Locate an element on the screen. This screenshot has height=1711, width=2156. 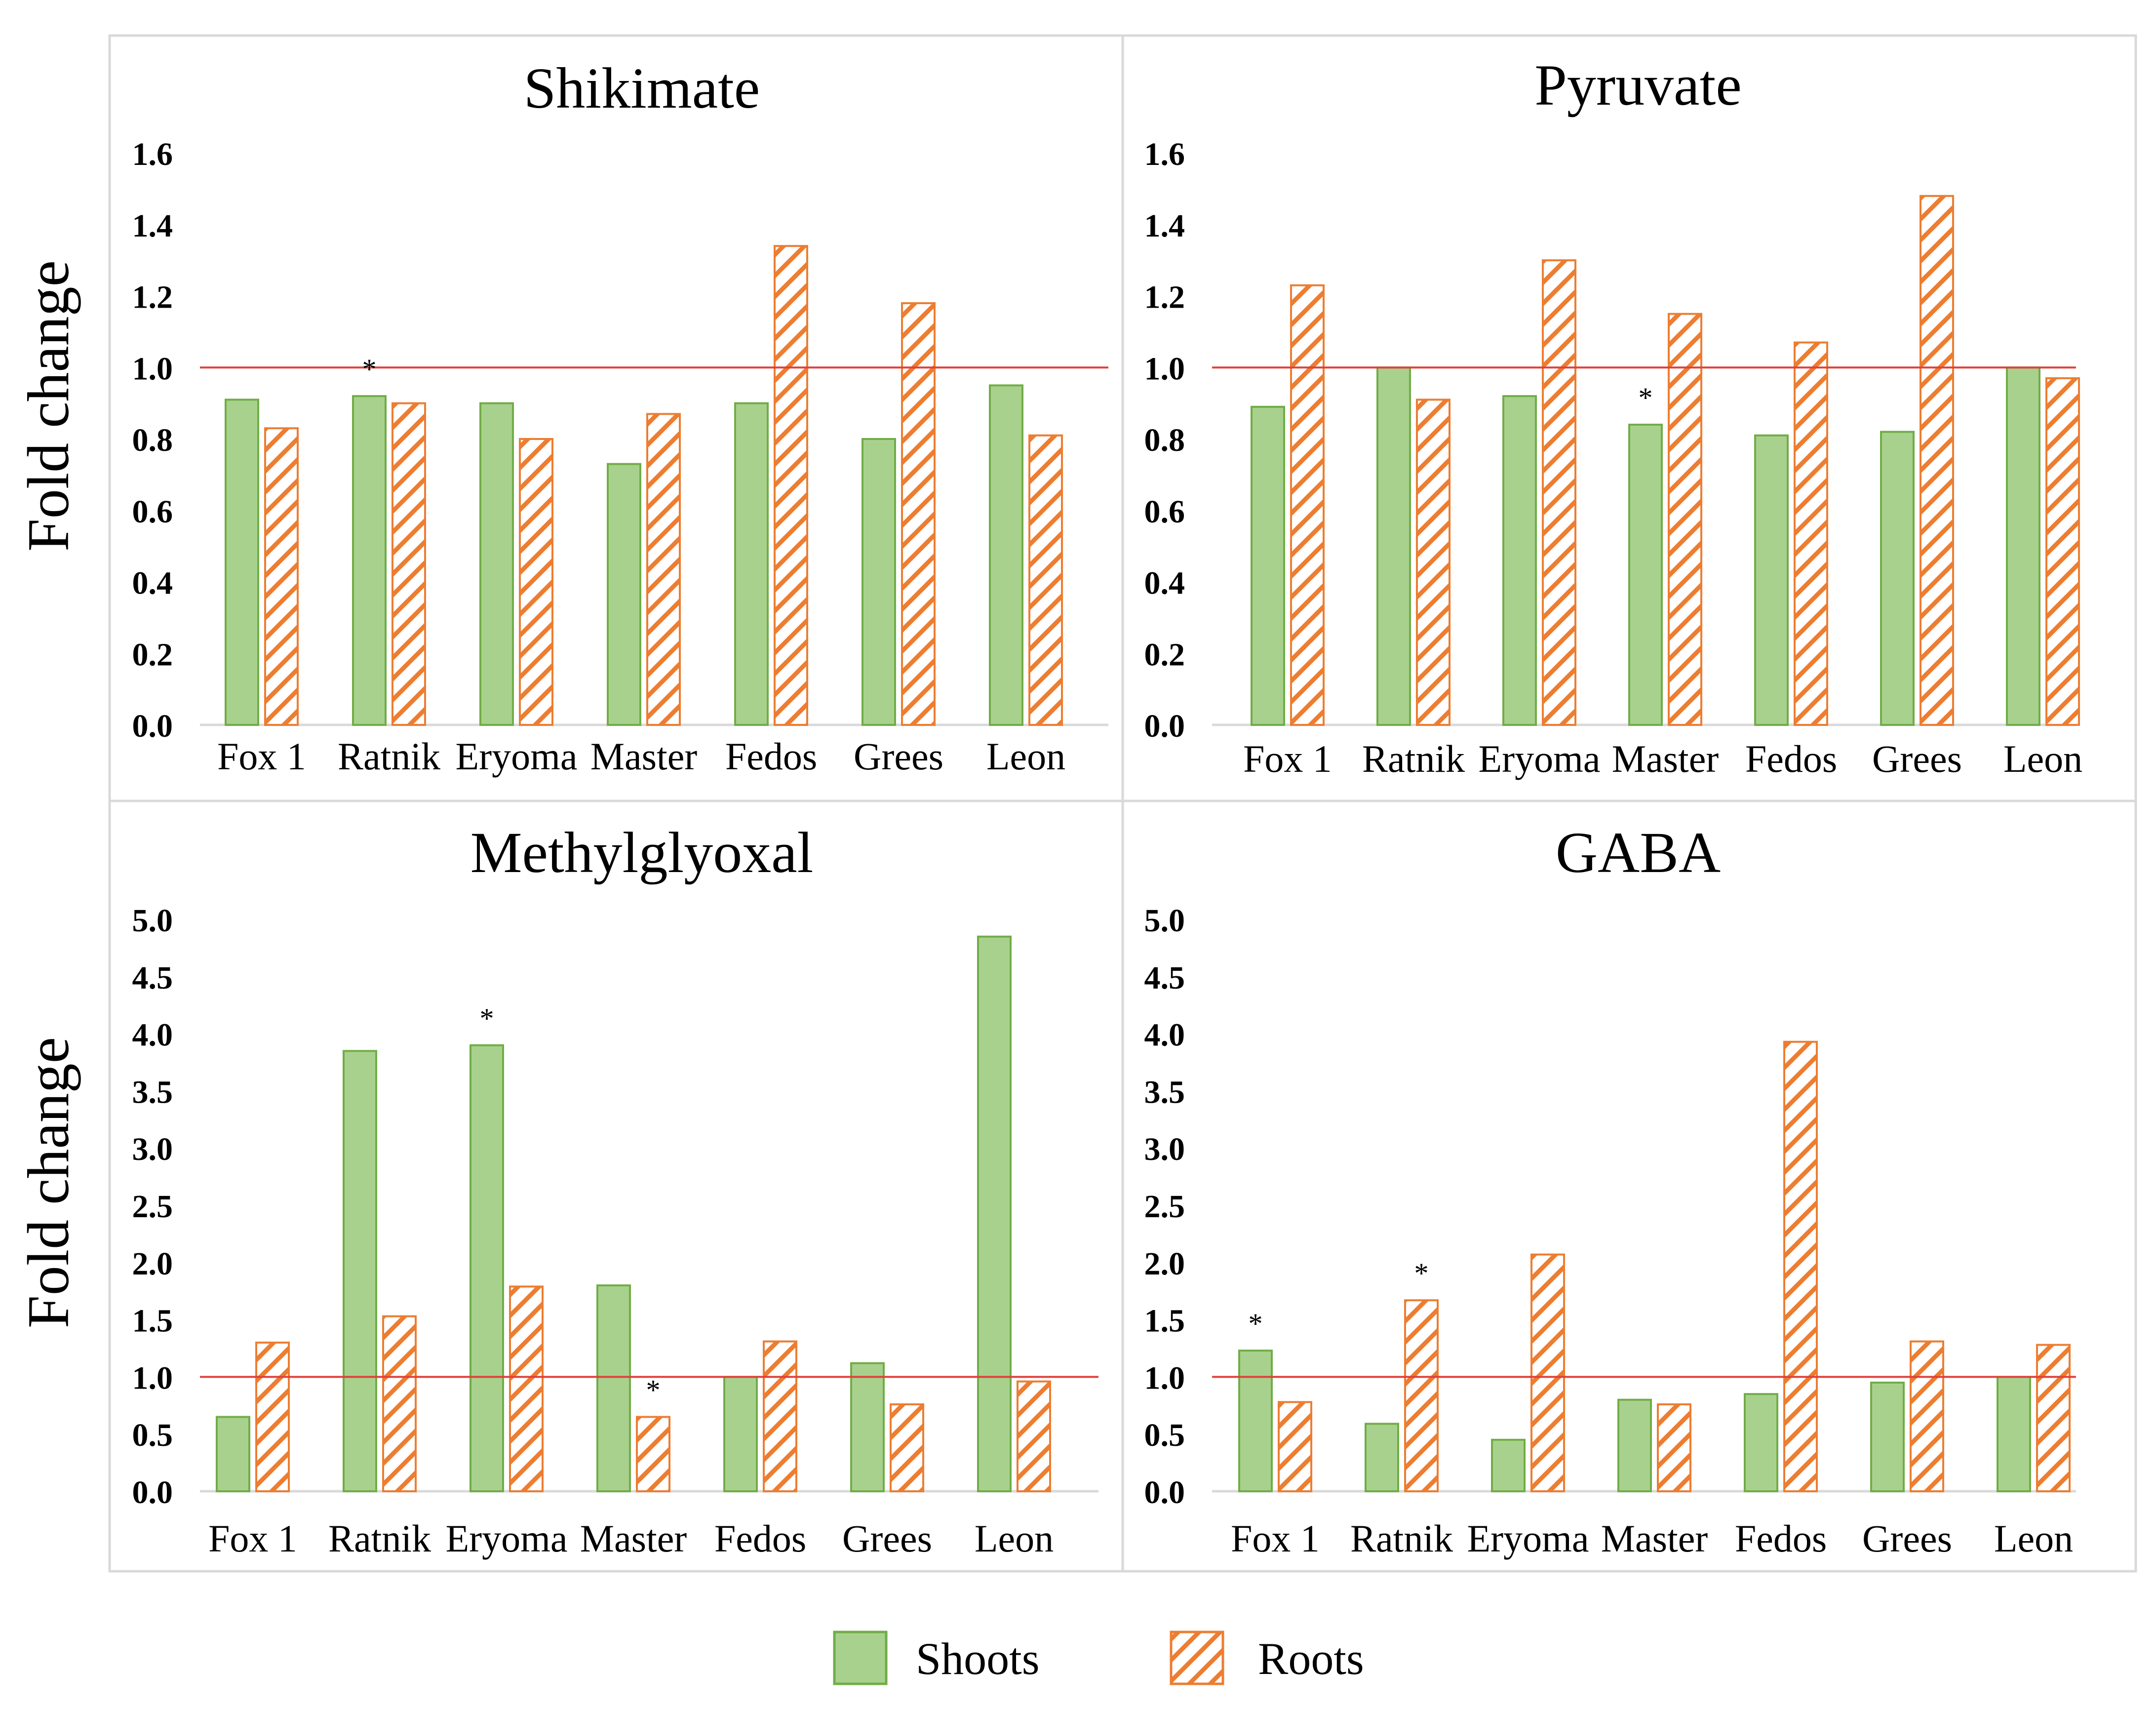
legend-swatch-roots is located at coordinates (1197, 1658).